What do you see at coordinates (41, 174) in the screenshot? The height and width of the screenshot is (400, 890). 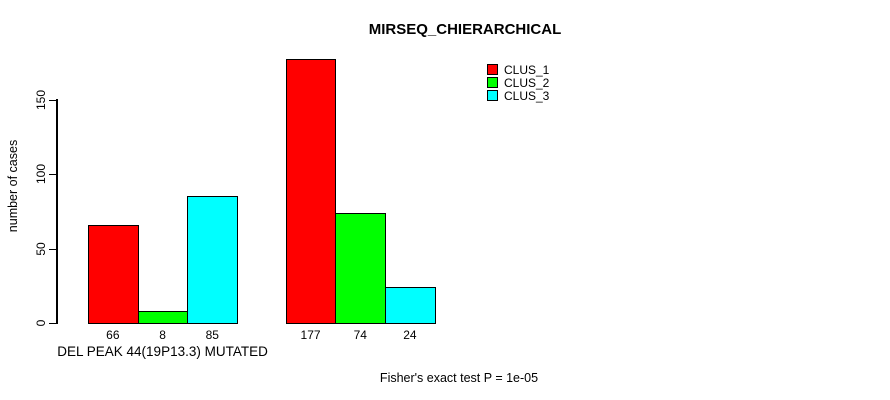 I see `y-tick-label: 100` at bounding box center [41, 174].